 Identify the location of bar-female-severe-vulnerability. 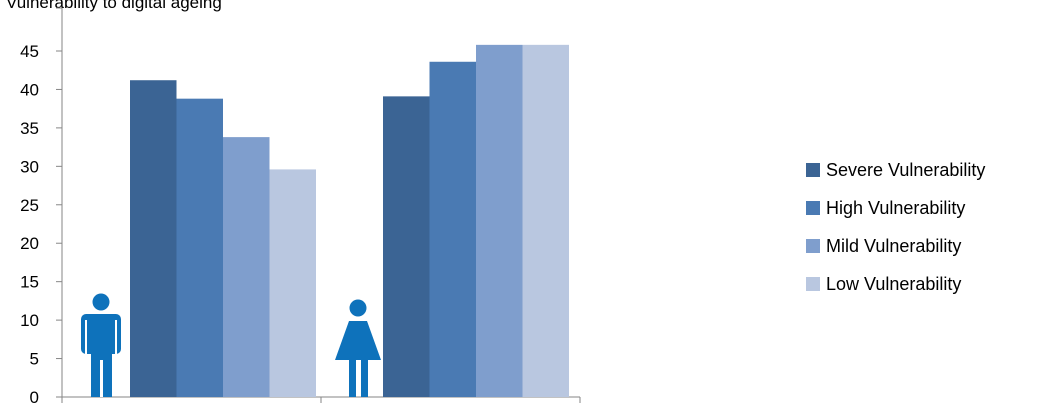
(406, 246).